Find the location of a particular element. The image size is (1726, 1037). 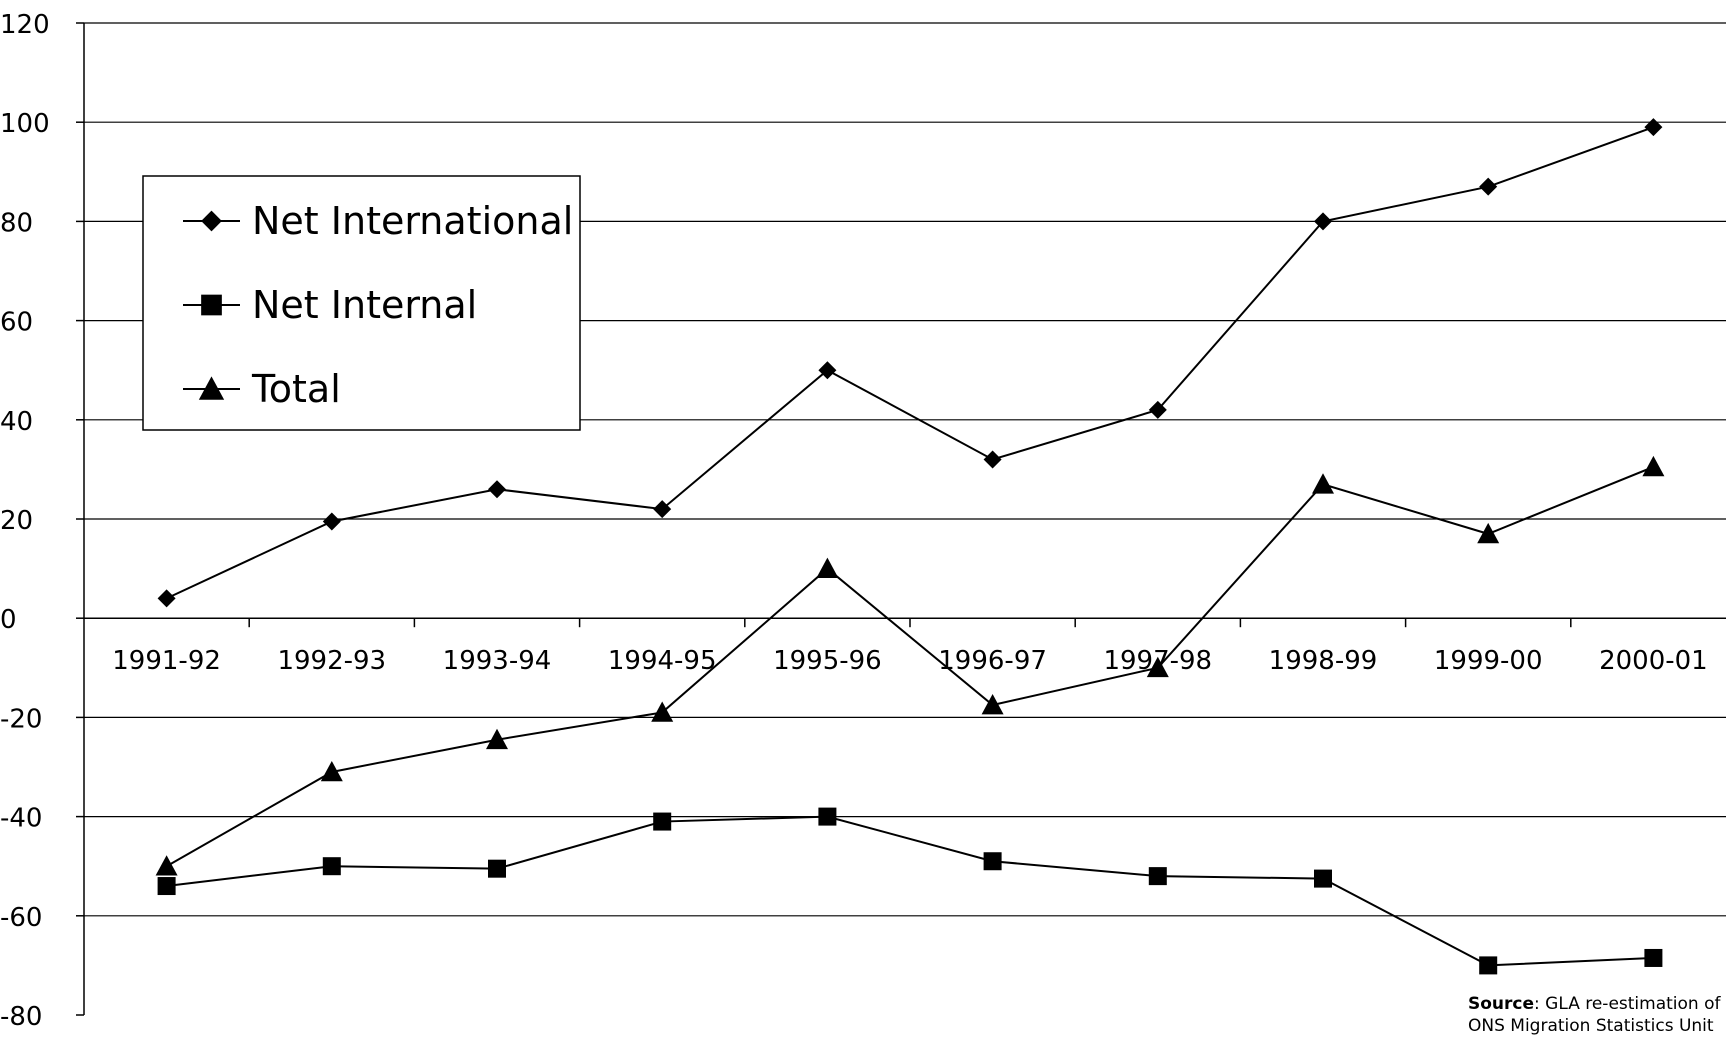

legend-marker-total is located at coordinates (211, 388).